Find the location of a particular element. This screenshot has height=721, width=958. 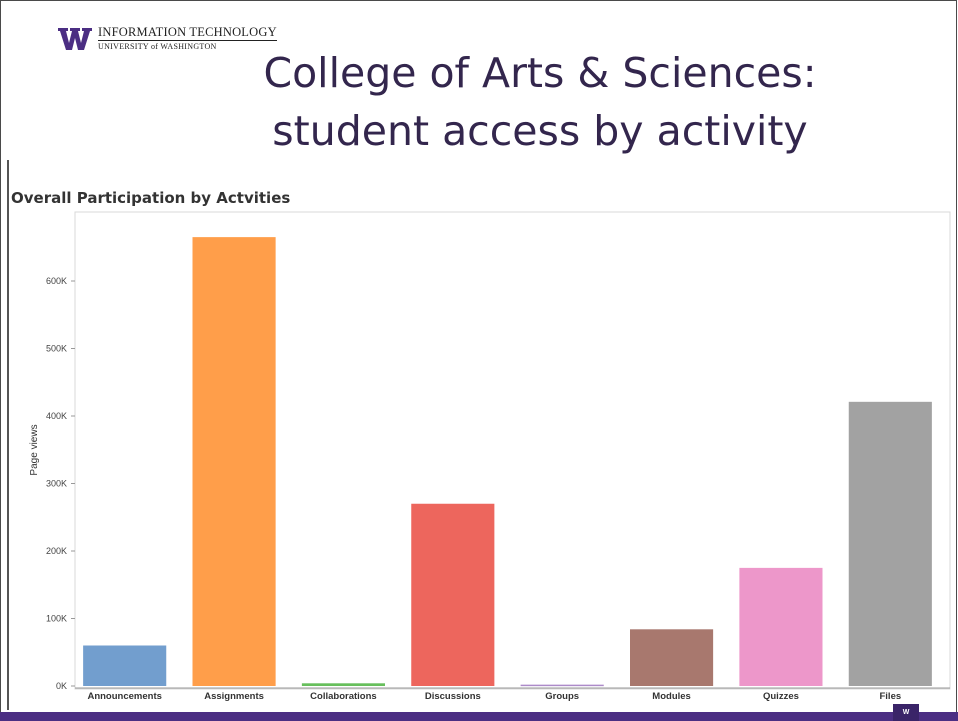

org-name: INFORMATION TECHNOLOGY is located at coordinates (187, 33).